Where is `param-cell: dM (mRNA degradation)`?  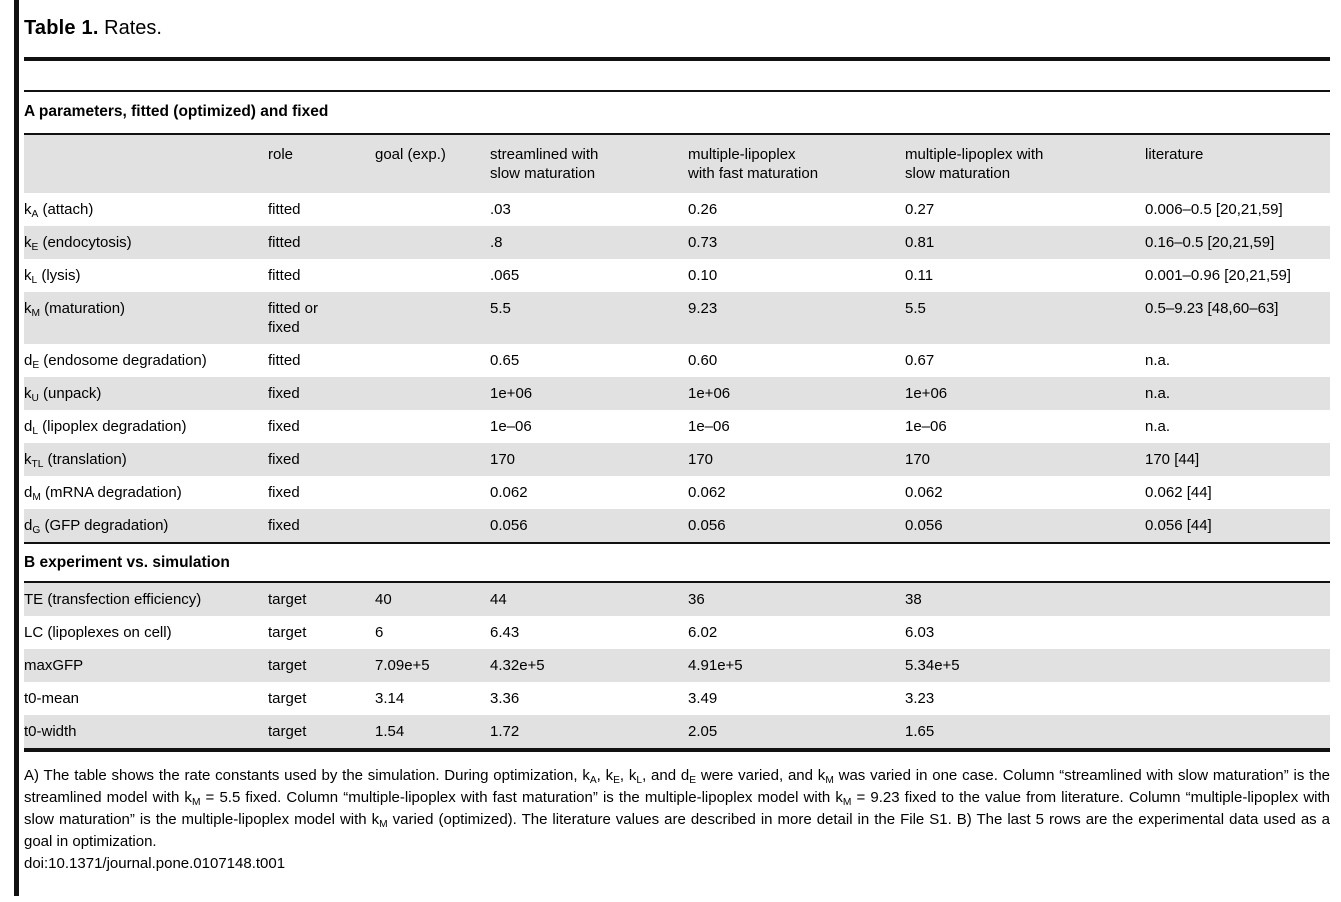
param-cell: dM (mRNA degradation) is located at coordinates (103, 493).